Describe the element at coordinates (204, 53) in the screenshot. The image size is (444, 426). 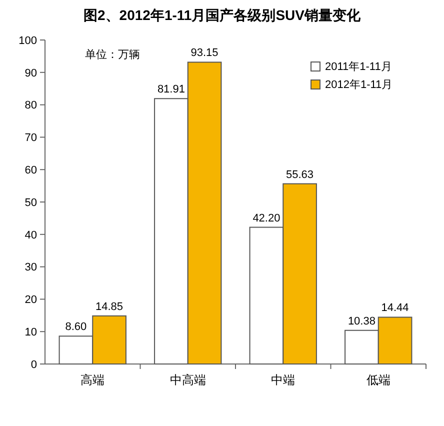
I see `data-label: 93.15` at that location.